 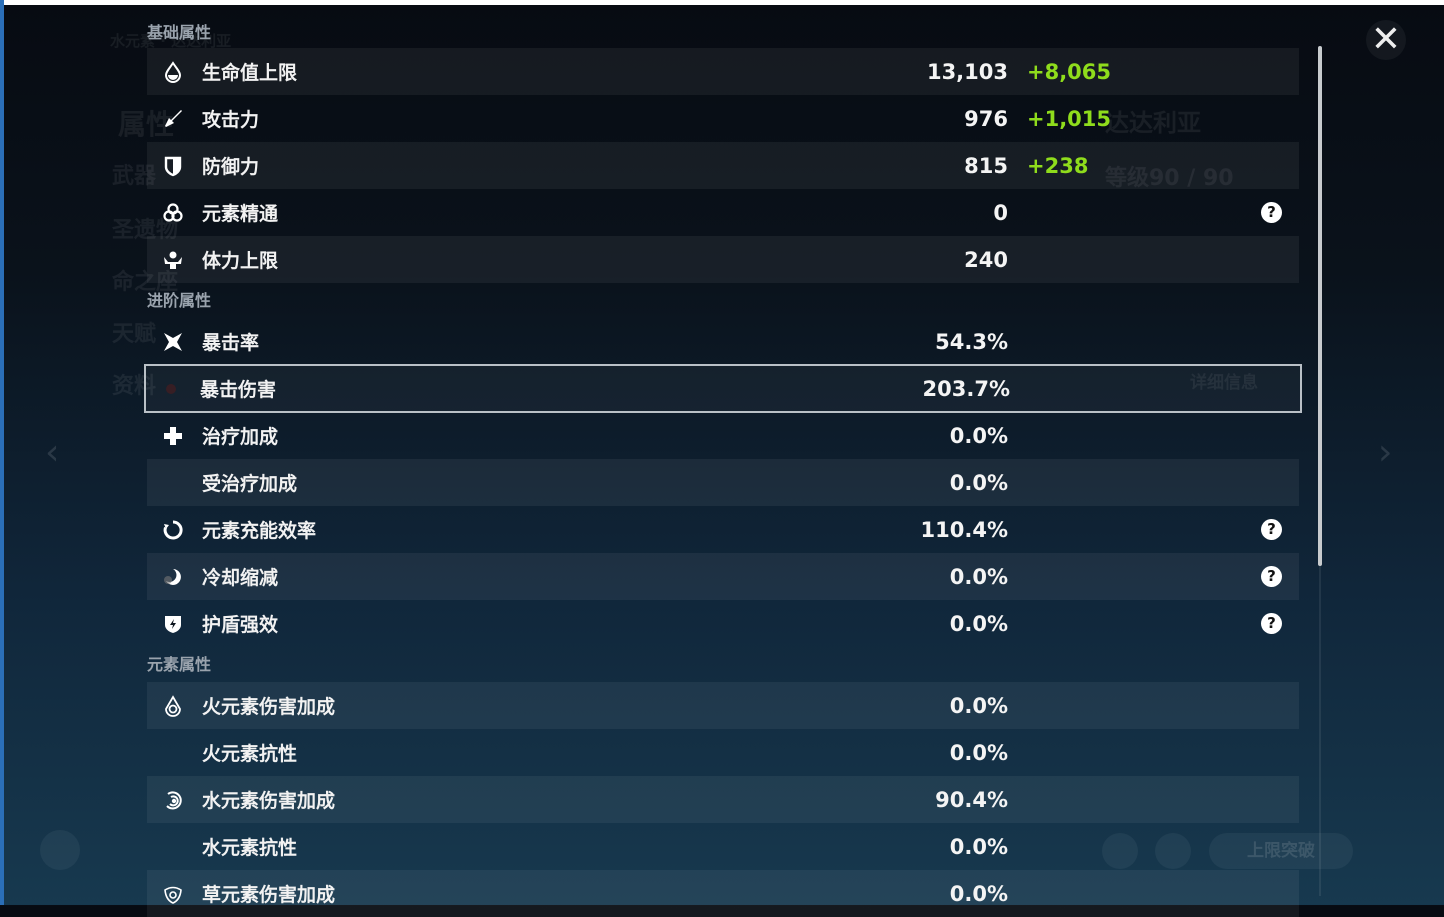 What do you see at coordinates (723, 893) in the screenshot?
I see `stat-row: 草元素伤害加成 0.0%` at bounding box center [723, 893].